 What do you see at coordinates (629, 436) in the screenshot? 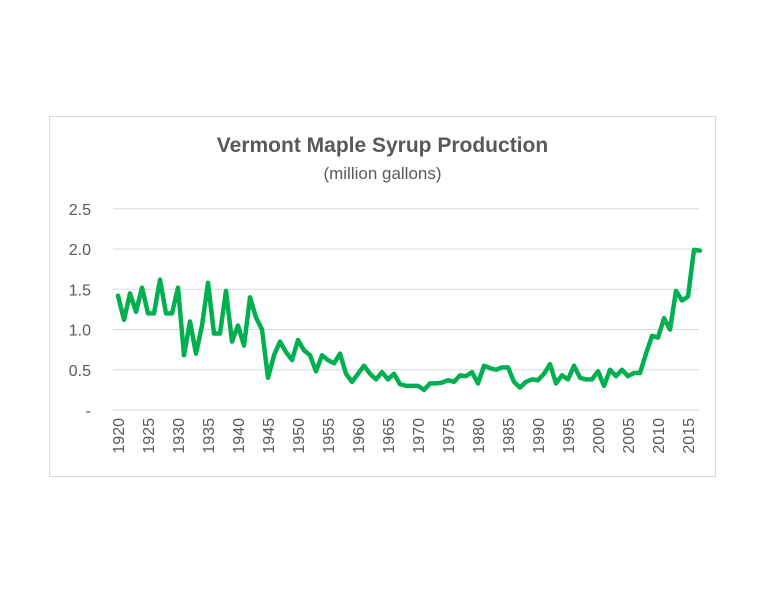
I see `x-tick-label: 2005` at bounding box center [629, 436].